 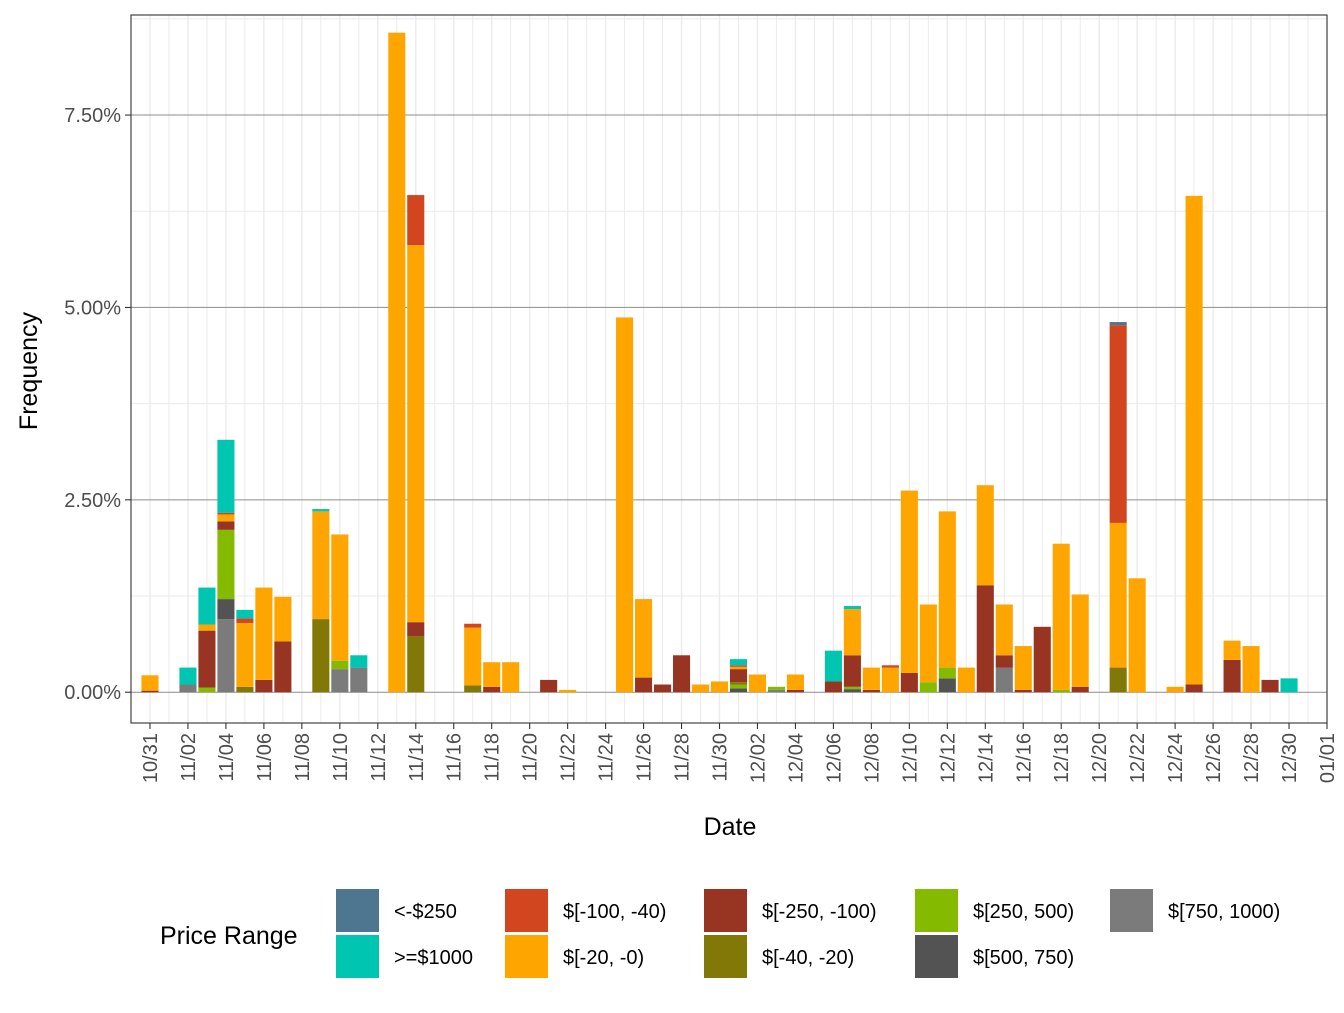 What do you see at coordinates (948, 758) in the screenshot?
I see `x-tick-label: 12/12` at bounding box center [948, 758].